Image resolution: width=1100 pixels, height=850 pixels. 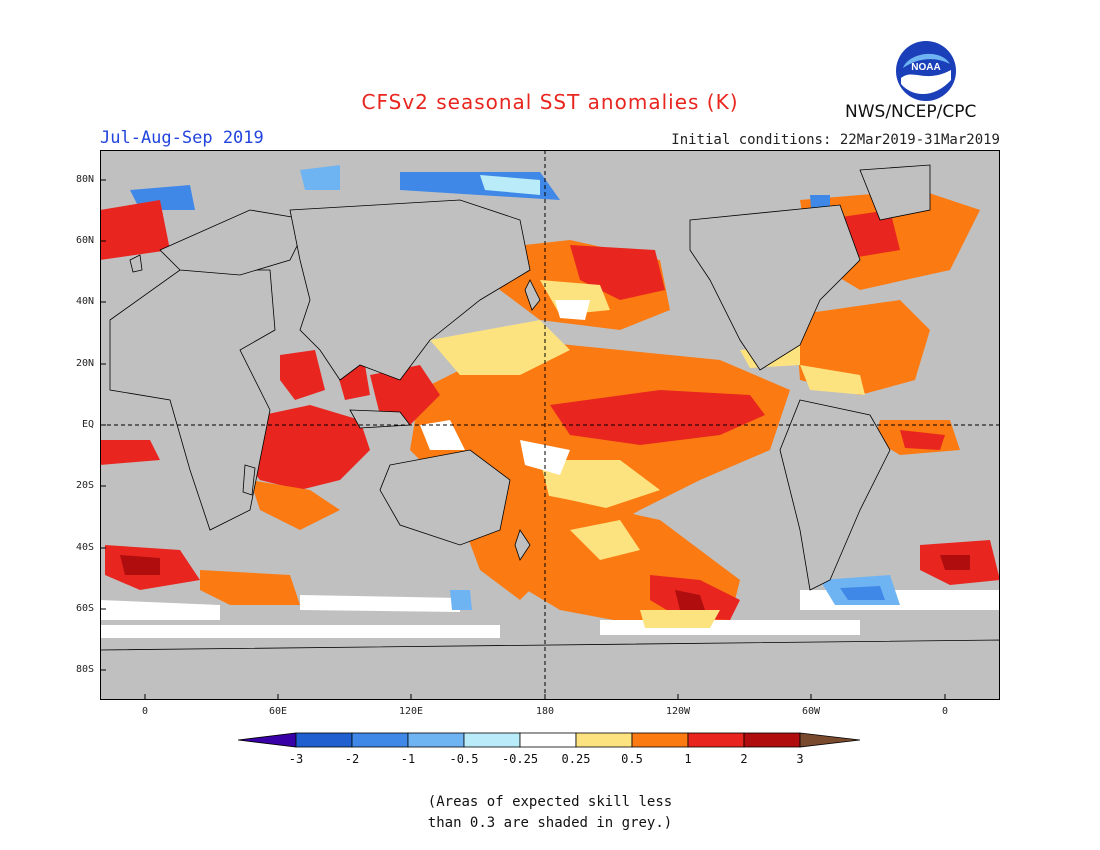 I want to click on arabian-sea-warm, so click(x=302, y=375).